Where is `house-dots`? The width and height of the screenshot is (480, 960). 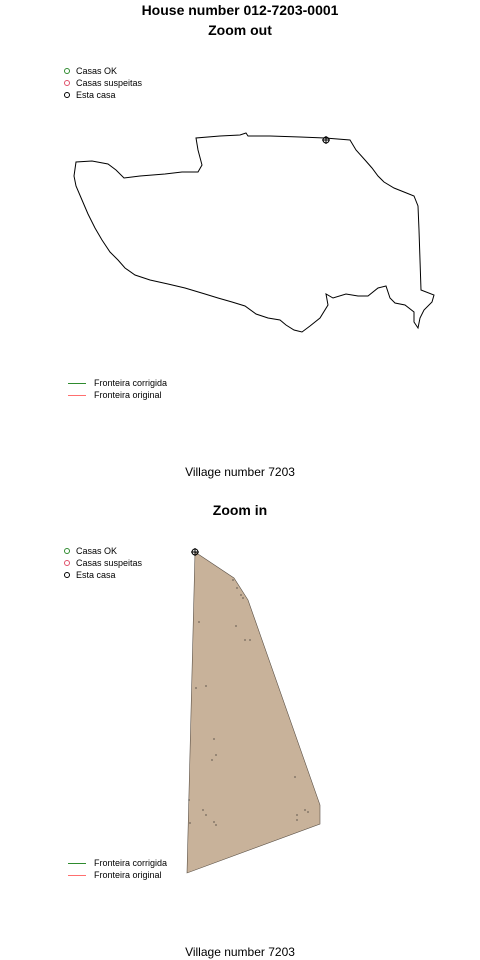 house-dots is located at coordinates (248, 702).